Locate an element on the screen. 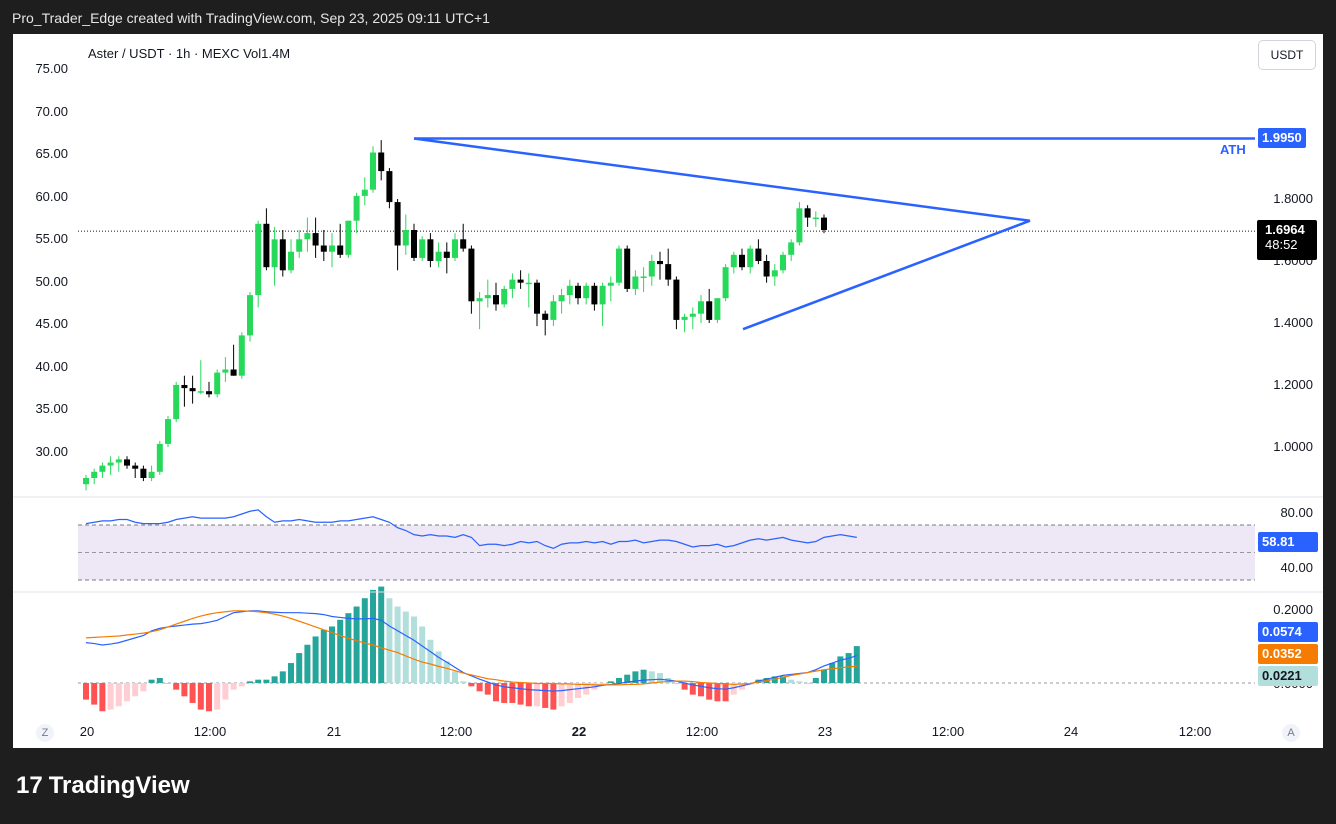  left-axis-tick: 35.00 is located at coordinates (51, 408).